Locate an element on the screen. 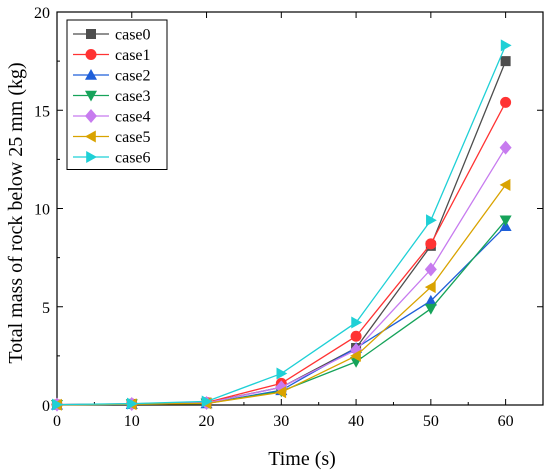 The height and width of the screenshot is (473, 550). legend-item-case1: case1 is located at coordinates (112, 55).